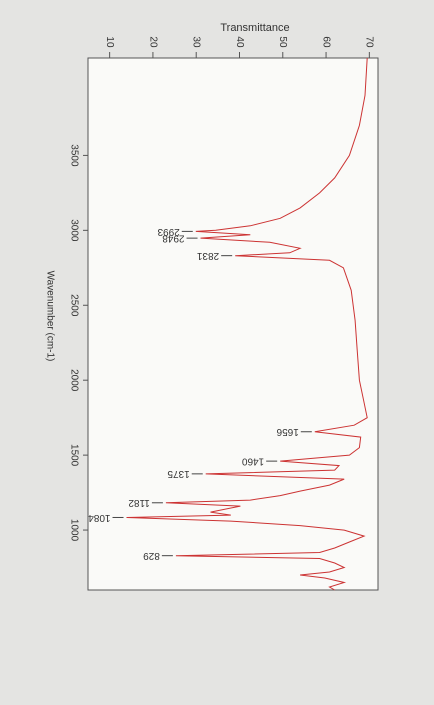 The height and width of the screenshot is (705, 434). What do you see at coordinates (151, 555) in the screenshot?
I see `peak-label: 829` at bounding box center [151, 555].